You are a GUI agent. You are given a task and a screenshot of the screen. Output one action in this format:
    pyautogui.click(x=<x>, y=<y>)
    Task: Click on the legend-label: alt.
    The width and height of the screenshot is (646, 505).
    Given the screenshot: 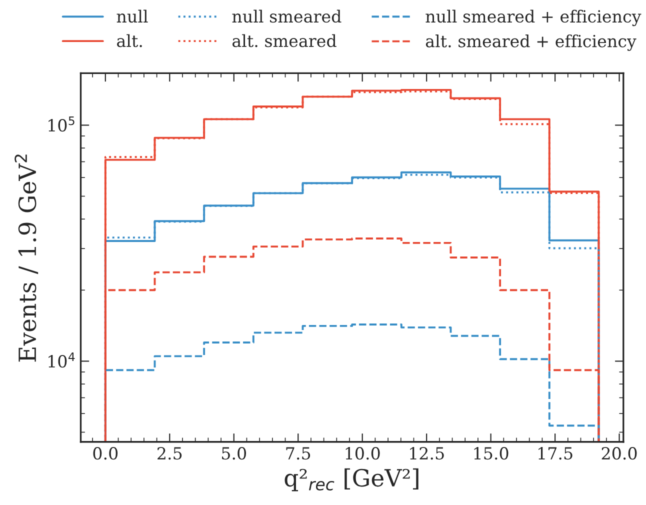 What is the action you would take?
    pyautogui.click(x=129, y=41)
    